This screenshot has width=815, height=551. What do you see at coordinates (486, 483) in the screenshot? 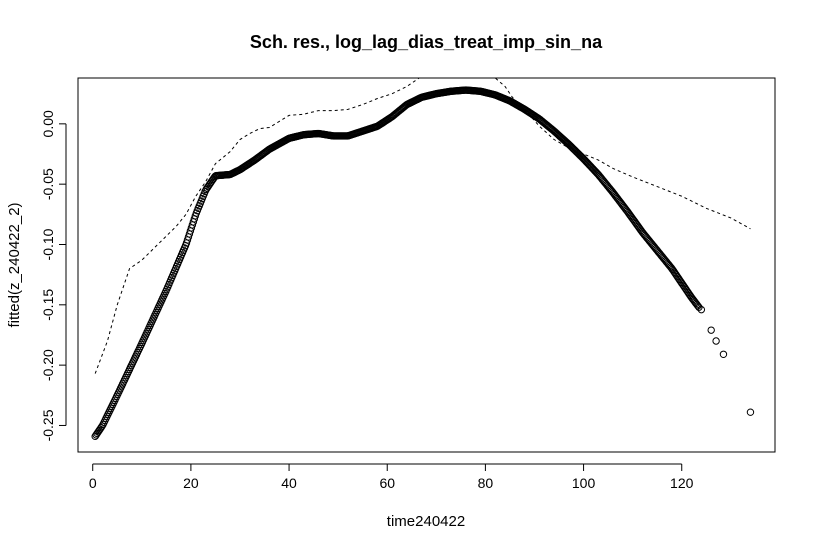
I see `x-tick-label: 80` at bounding box center [486, 483].